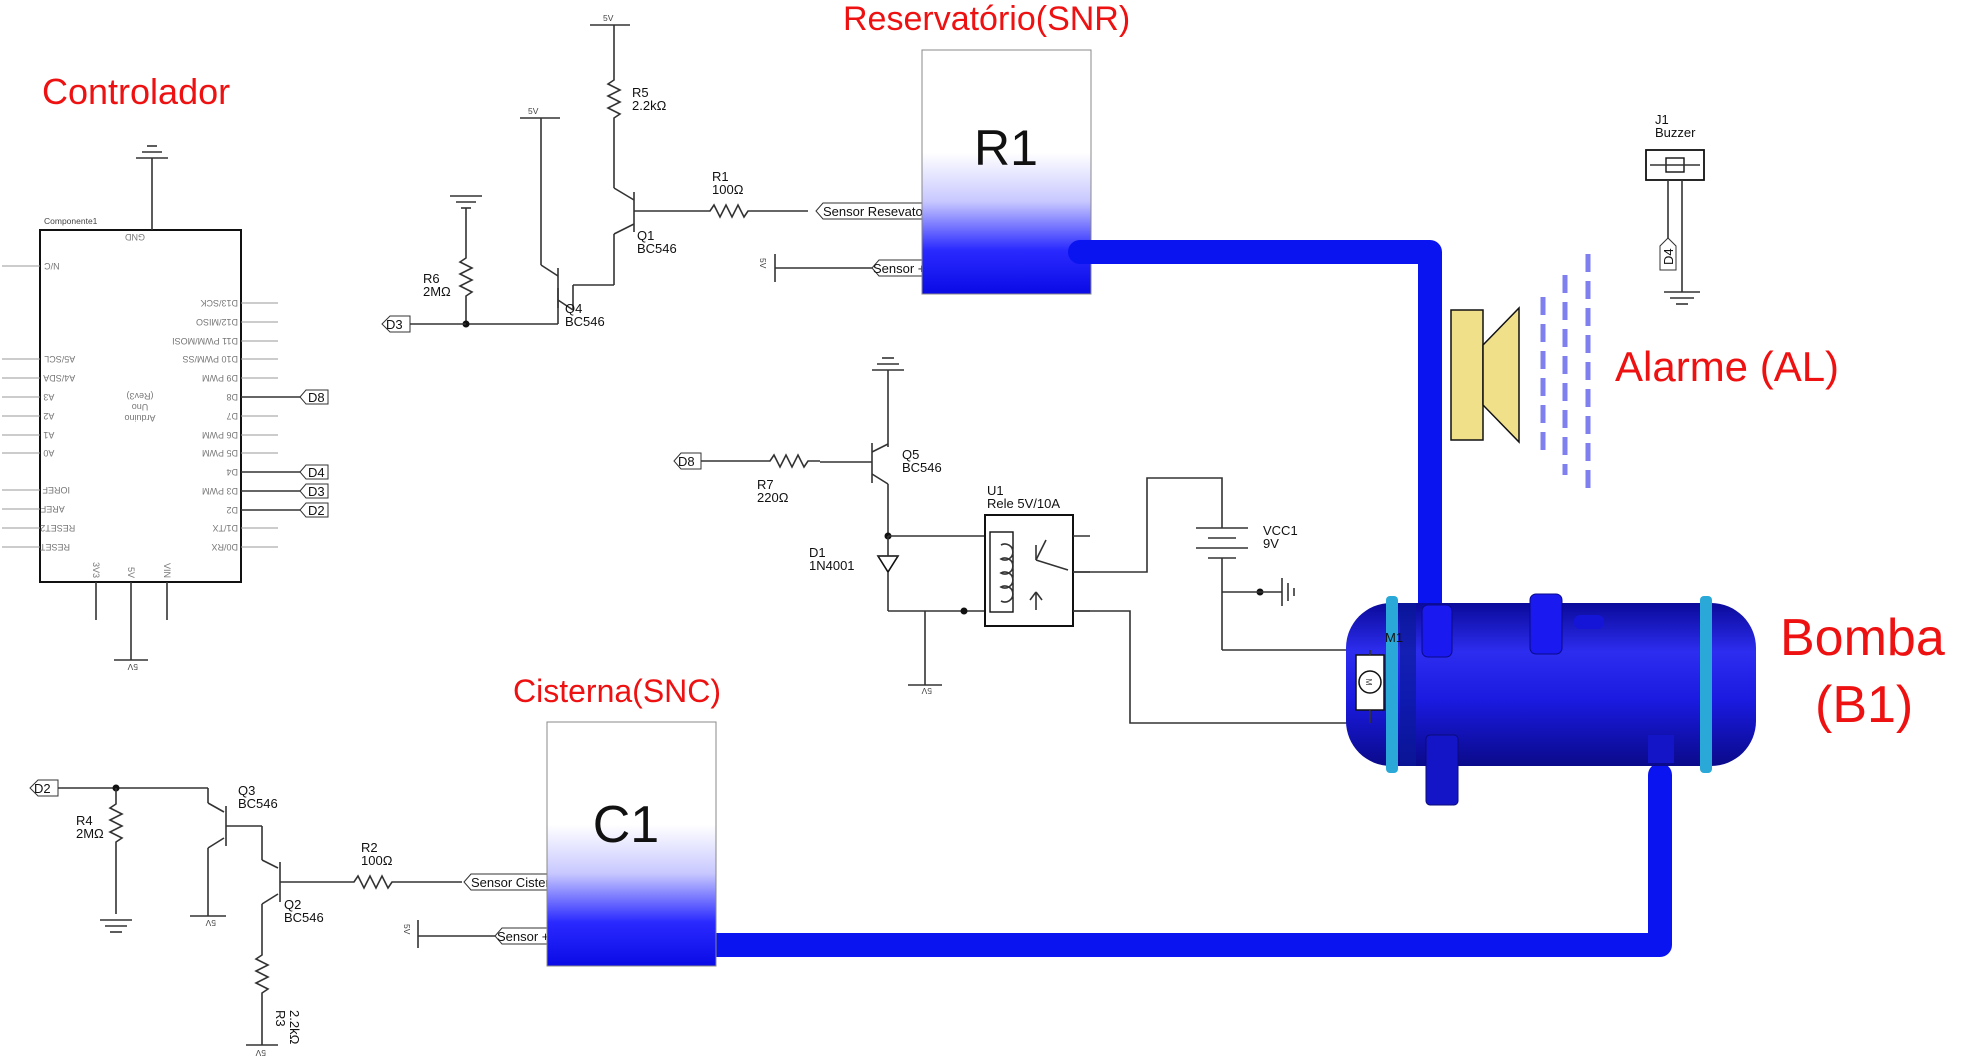 This screenshot has width=1971, height=1061. Describe the element at coordinates (1024, 540) in the screenshot. I see `relay-driver-circuit: Q5 BC546 R7 220Ω D8 D1 1N4001 5V` at that location.